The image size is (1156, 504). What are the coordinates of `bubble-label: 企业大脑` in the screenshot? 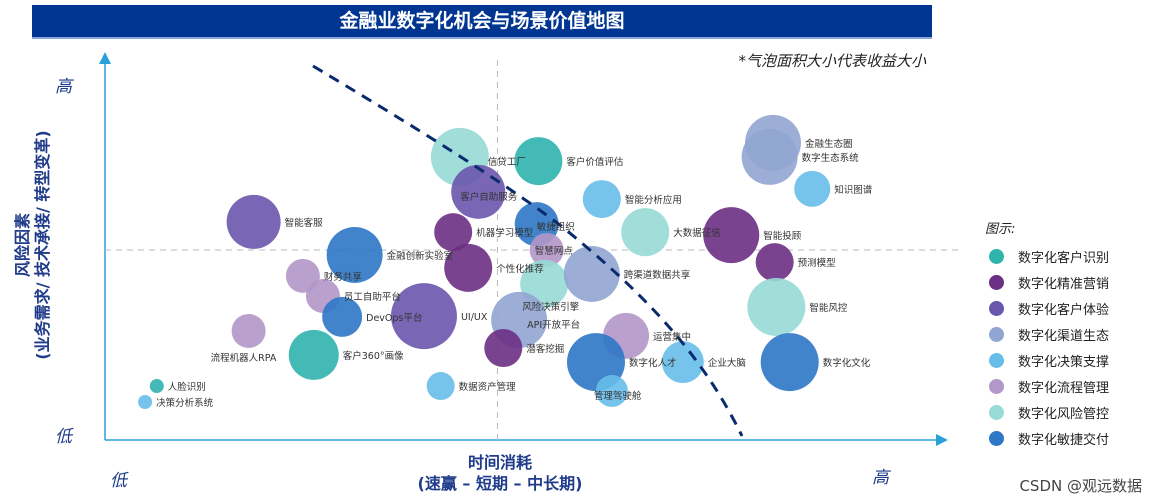 It's located at (727, 363).